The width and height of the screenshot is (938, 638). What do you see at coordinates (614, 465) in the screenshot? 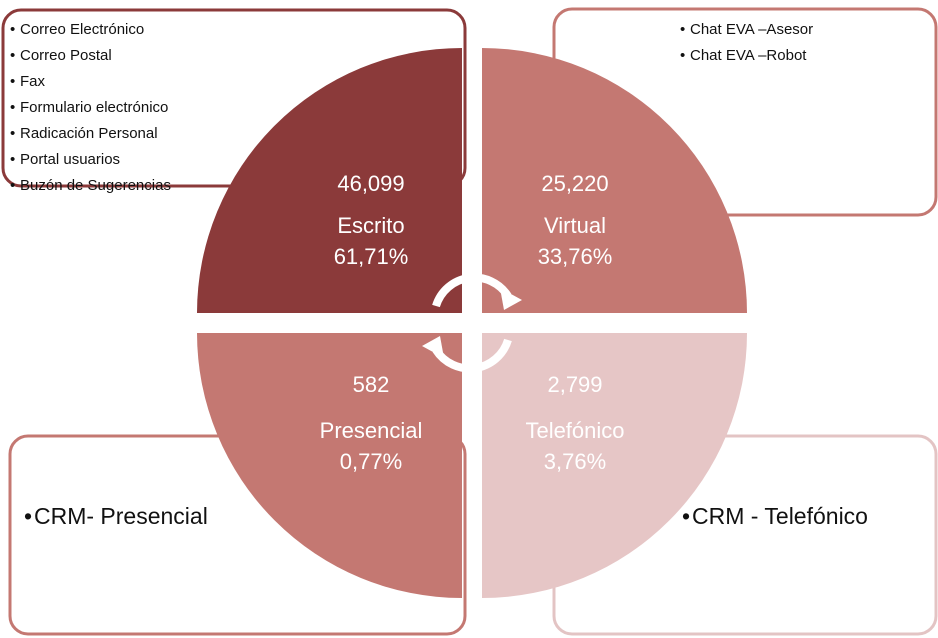
I see `quadrant-telefonico` at bounding box center [614, 465].